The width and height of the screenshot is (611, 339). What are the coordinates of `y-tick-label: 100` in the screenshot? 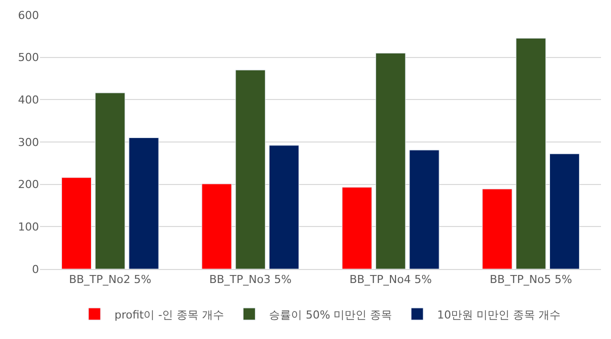 It's located at (28, 227).